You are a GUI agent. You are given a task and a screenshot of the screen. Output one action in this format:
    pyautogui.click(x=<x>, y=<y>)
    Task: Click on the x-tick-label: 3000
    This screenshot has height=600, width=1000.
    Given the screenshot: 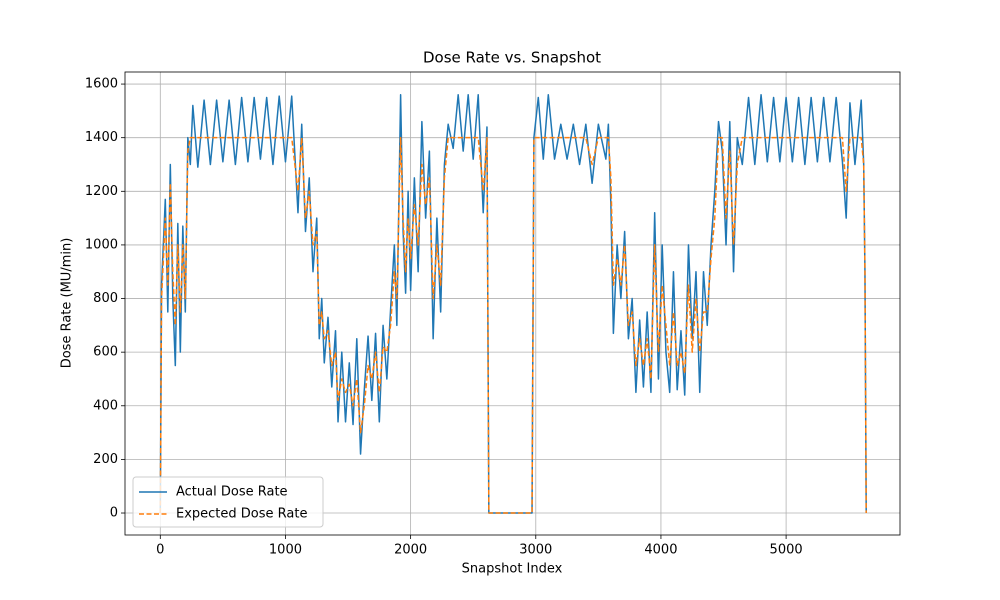 What is the action you would take?
    pyautogui.click(x=535, y=550)
    